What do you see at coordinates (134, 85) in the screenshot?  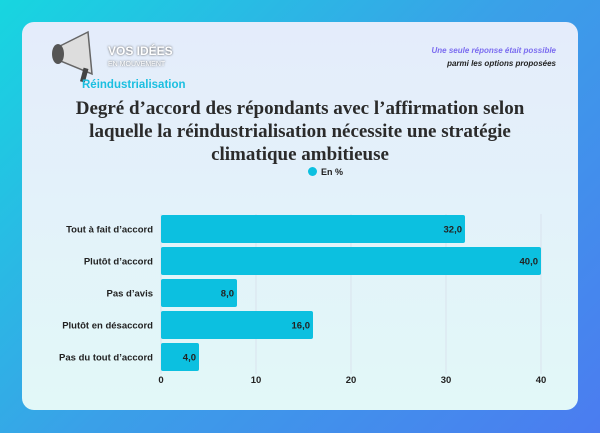 I see `section-label: Réindustrialisation` at bounding box center [134, 85].